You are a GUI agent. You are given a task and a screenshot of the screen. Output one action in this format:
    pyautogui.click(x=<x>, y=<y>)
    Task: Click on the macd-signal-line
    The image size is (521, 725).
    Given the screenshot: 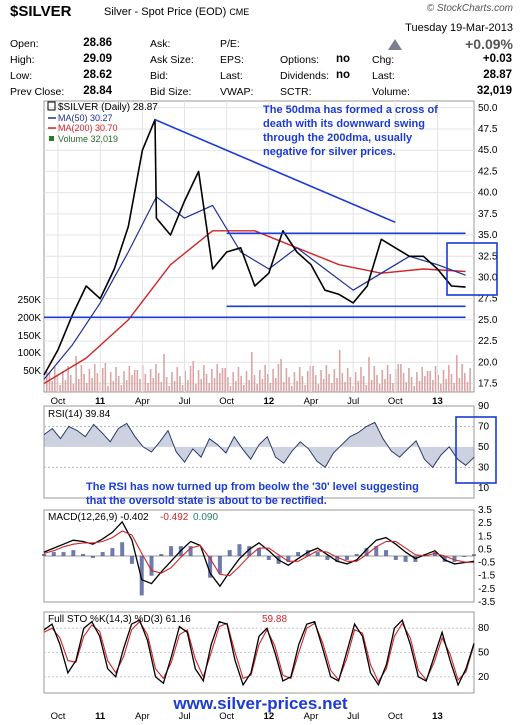 What is the action you would take?
    pyautogui.click(x=259, y=553)
    